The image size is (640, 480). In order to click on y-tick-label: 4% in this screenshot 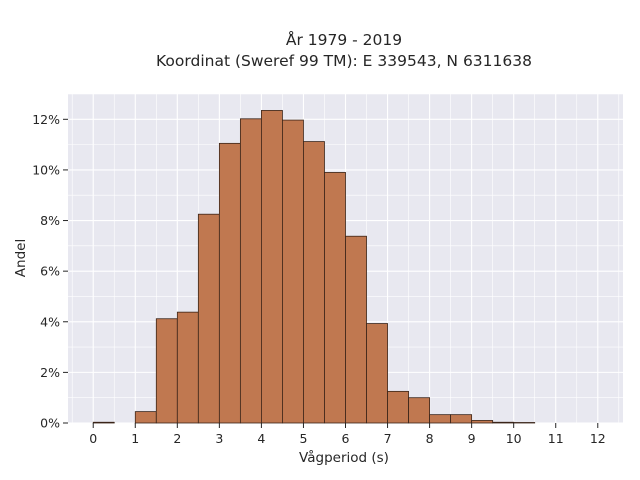, I will do `click(50, 321)`.